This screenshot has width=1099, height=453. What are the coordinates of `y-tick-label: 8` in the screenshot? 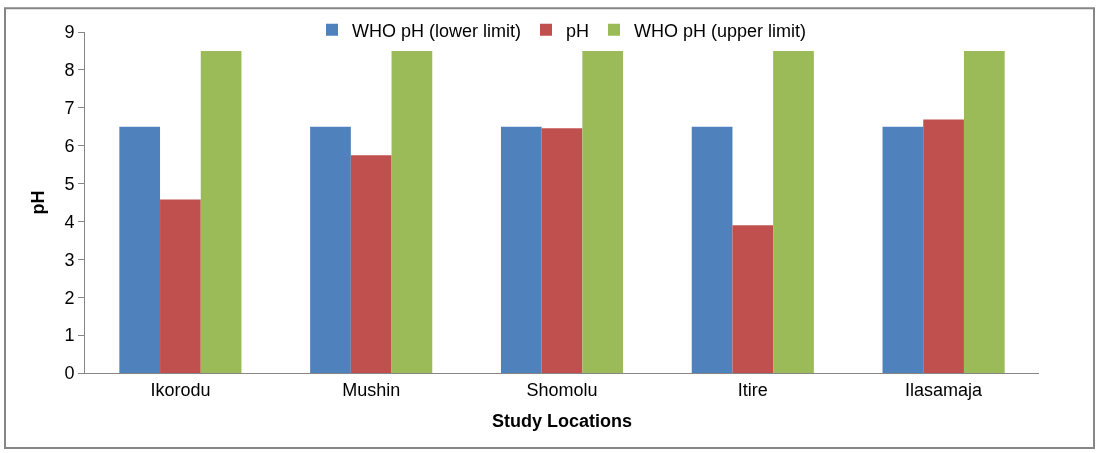 It's located at (69, 70).